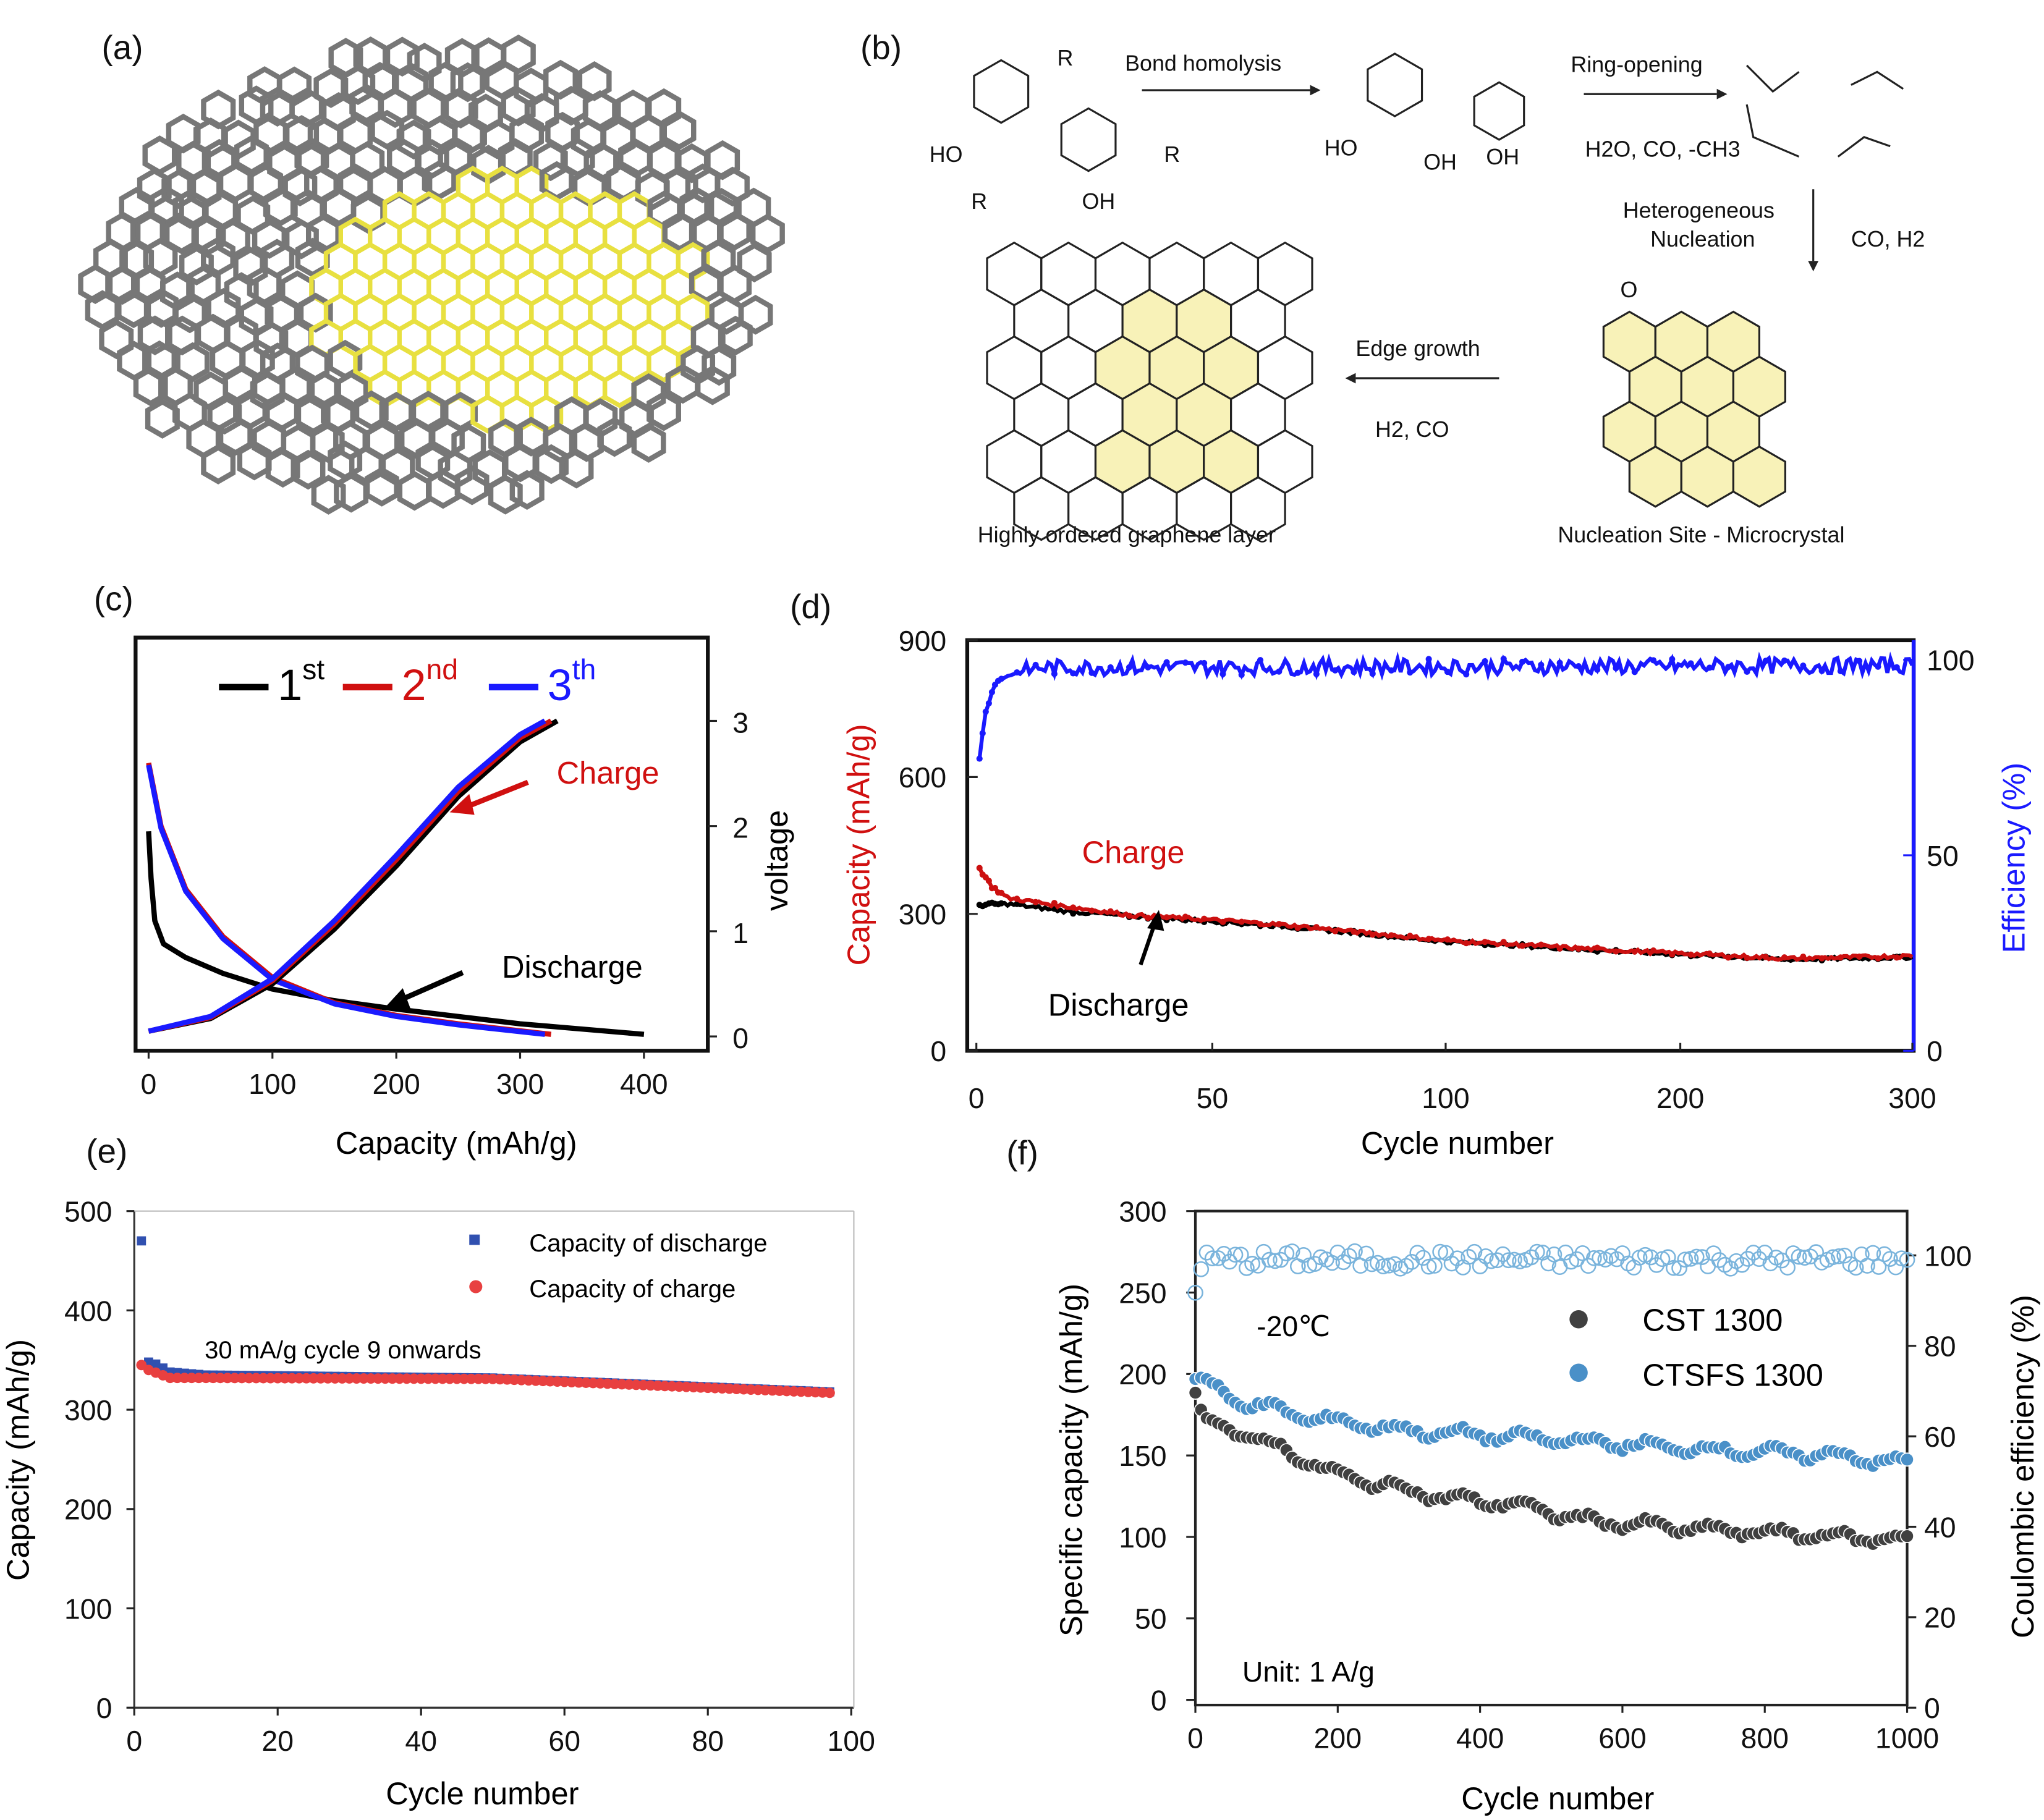 The image size is (2044, 1820). What do you see at coordinates (123, 47) in the screenshot?
I see `panel-label-a: (a)` at bounding box center [123, 47].